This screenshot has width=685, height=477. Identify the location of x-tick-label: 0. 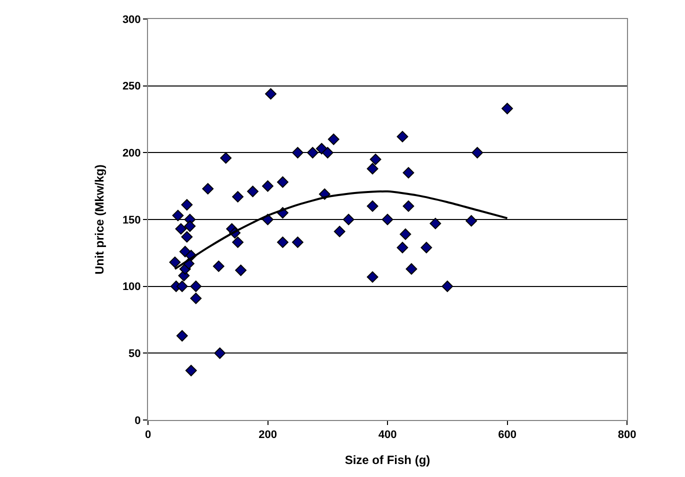
(148, 435).